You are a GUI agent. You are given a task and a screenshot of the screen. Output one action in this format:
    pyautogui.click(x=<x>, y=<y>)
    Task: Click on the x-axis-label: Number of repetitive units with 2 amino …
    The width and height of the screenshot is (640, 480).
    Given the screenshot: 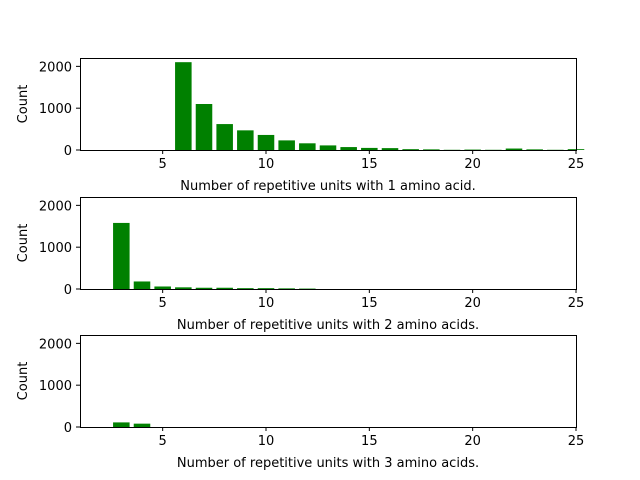 What is the action you would take?
    pyautogui.click(x=328, y=325)
    